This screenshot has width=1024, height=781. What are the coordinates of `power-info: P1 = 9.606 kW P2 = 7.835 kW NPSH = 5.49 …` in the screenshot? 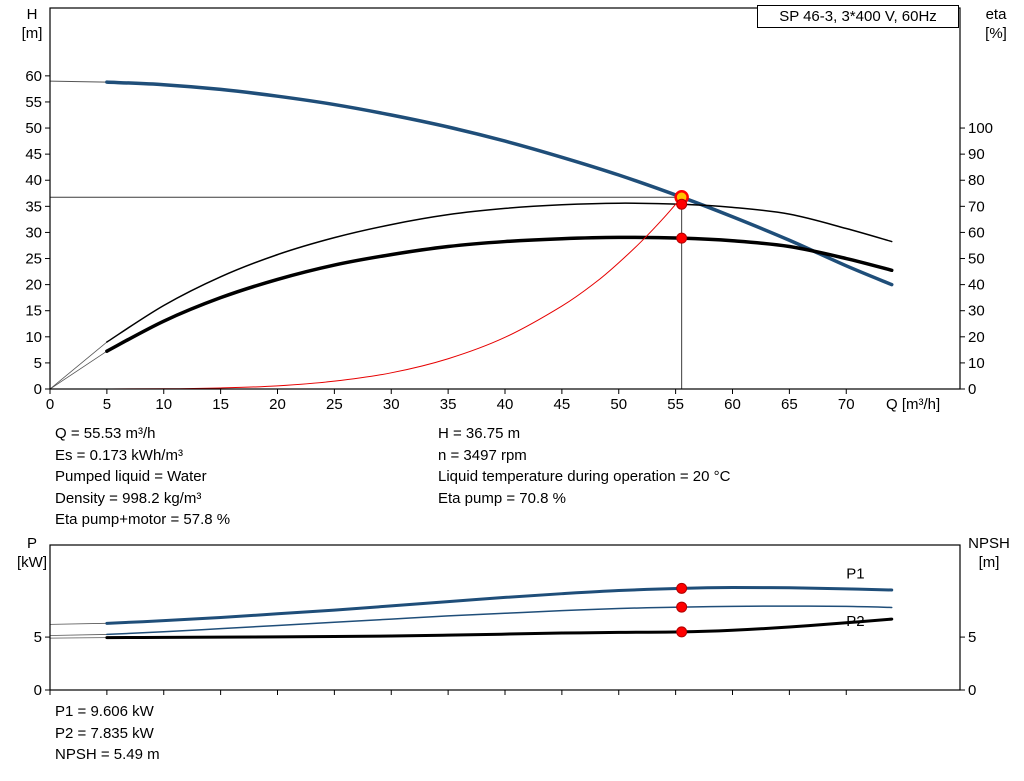 It's located at (107, 733).